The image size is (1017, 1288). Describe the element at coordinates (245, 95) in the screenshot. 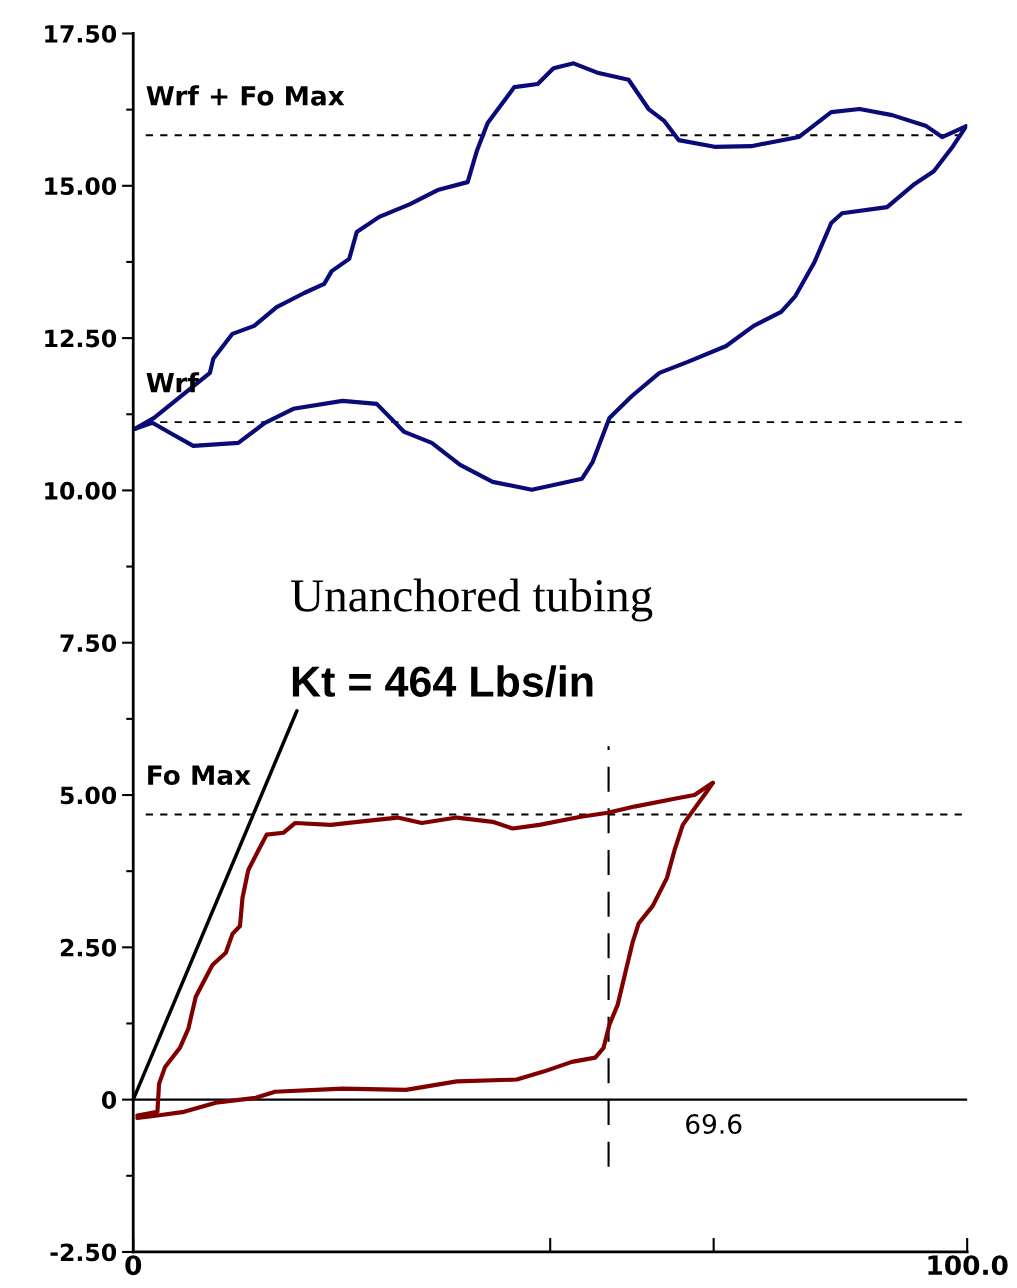

I see `ref-line-label: Wrf + Fo Max` at that location.